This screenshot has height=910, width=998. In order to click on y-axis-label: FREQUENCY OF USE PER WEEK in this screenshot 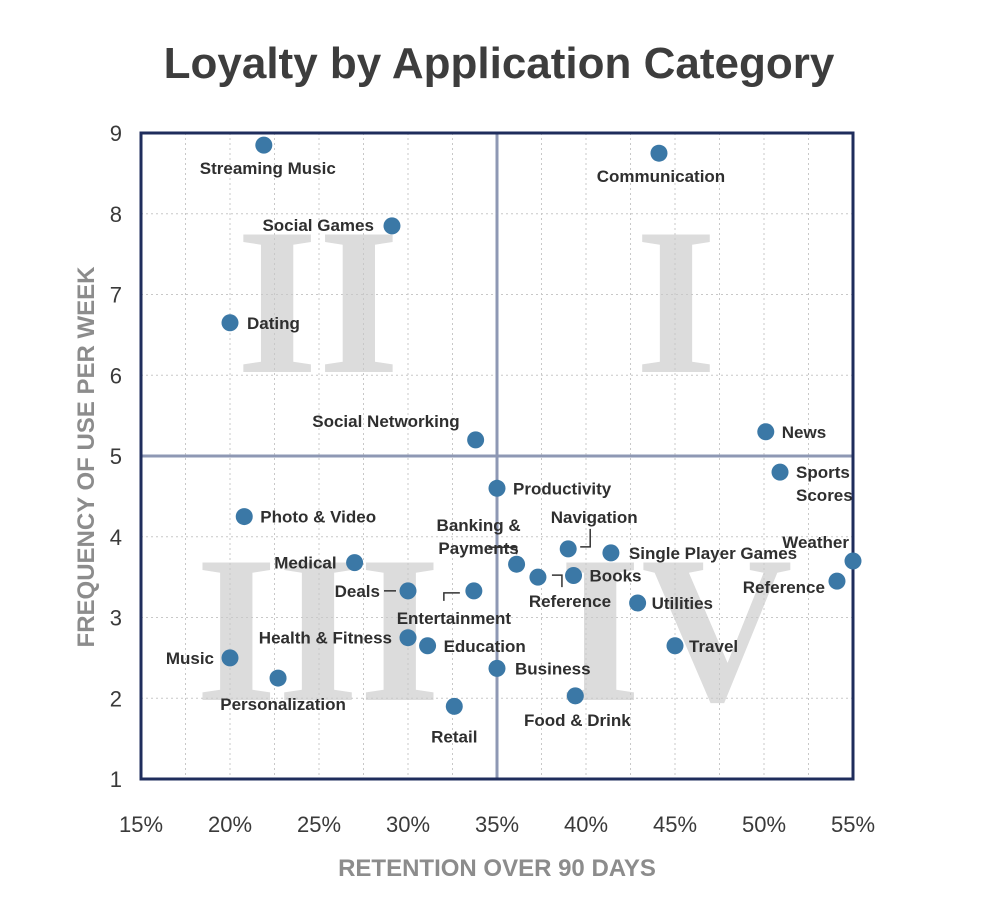, I will do `click(86, 457)`.